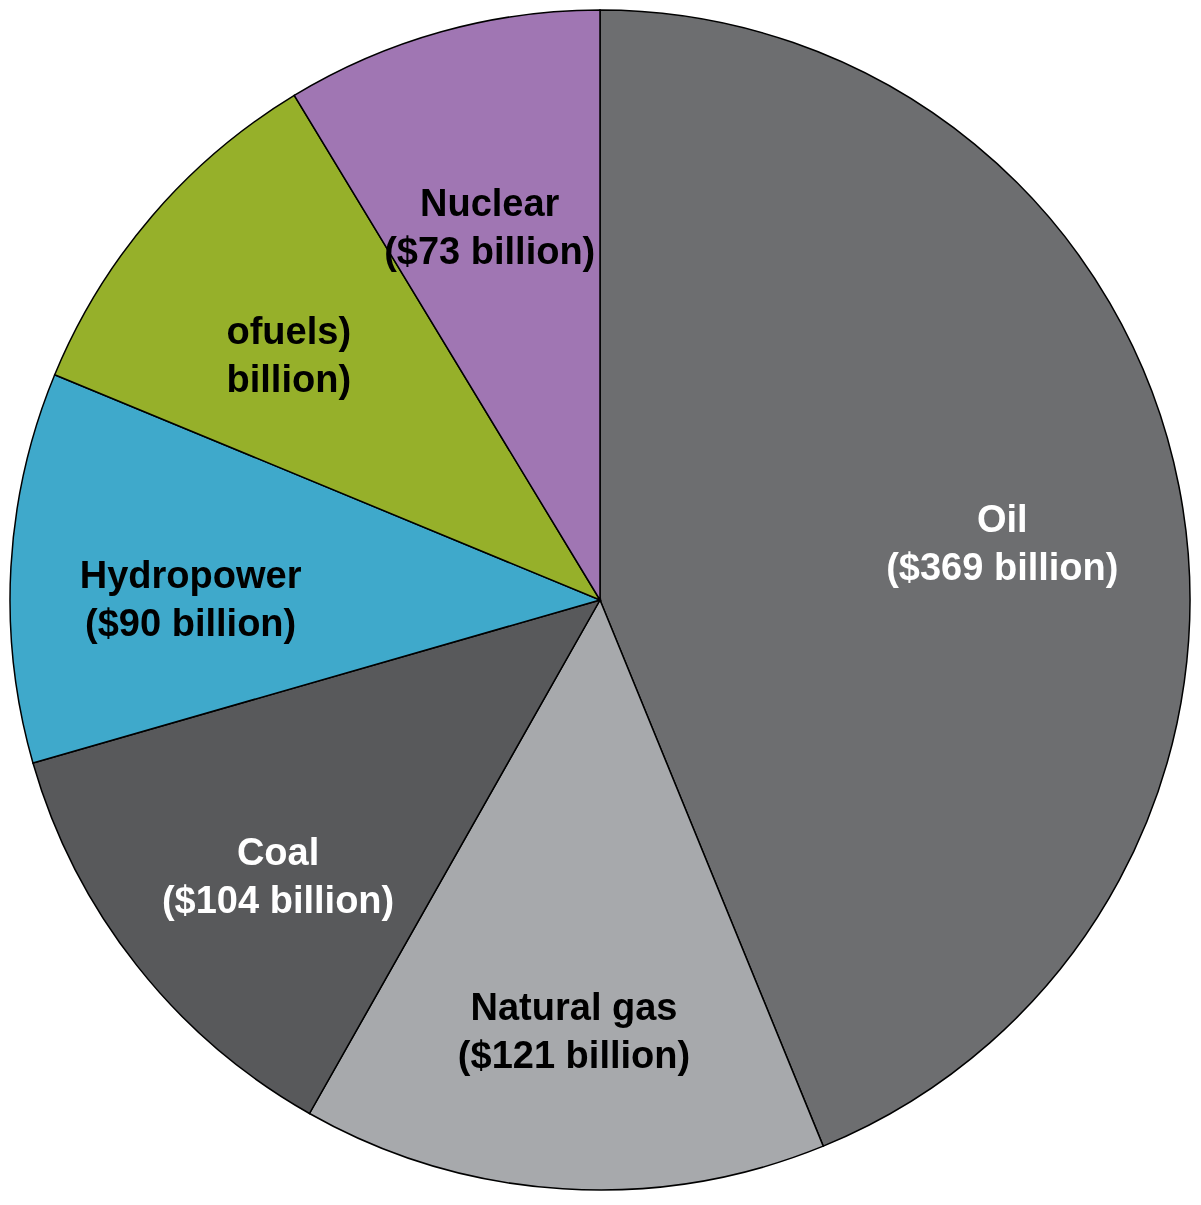  Describe the element at coordinates (1002, 518) in the screenshot. I see `slice-label: Oil` at that location.